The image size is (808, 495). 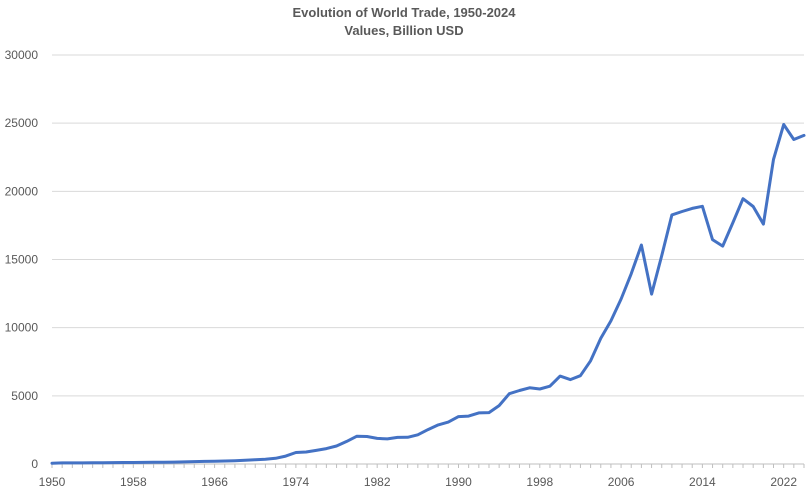 What do you see at coordinates (296, 482) in the screenshot?
I see `x-tick-label: 1974` at bounding box center [296, 482].